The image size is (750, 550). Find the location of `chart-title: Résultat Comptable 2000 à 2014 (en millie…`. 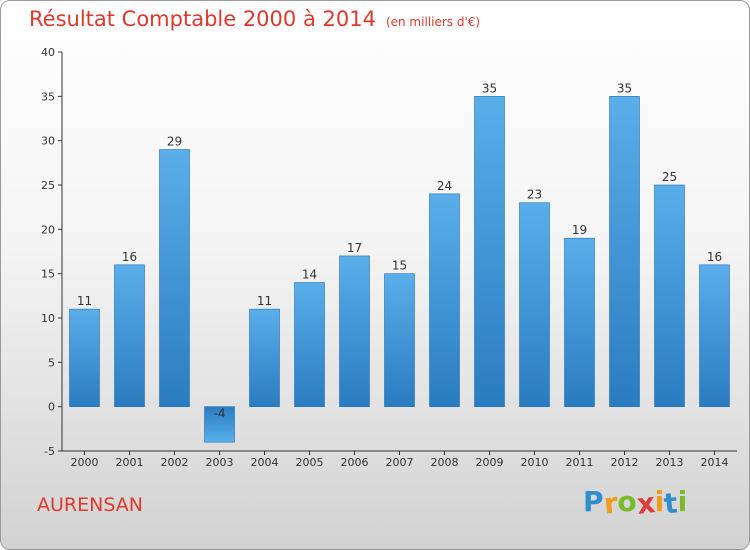

chart-title: Résultat Comptable 2000 à 2014 (en millie… is located at coordinates (254, 19).